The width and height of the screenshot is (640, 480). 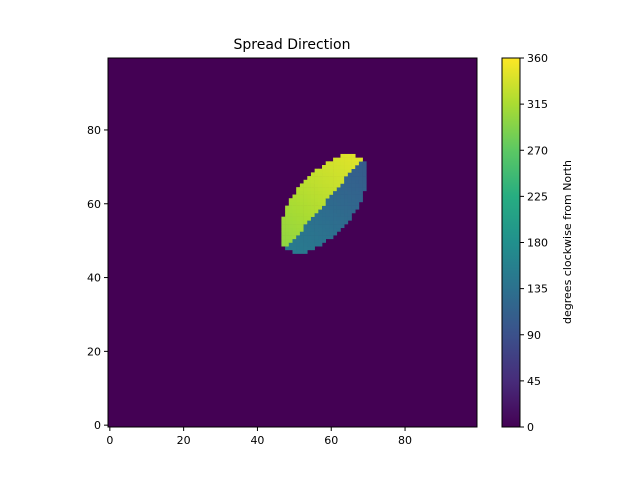 What do you see at coordinates (511, 242) in the screenshot?
I see `colorbar` at bounding box center [511, 242].